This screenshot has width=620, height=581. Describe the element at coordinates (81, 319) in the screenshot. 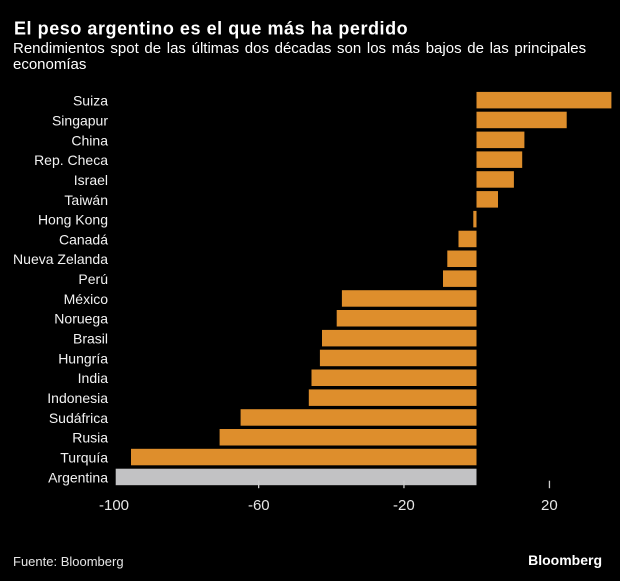

I see `svg-text: Noruega` at that location.